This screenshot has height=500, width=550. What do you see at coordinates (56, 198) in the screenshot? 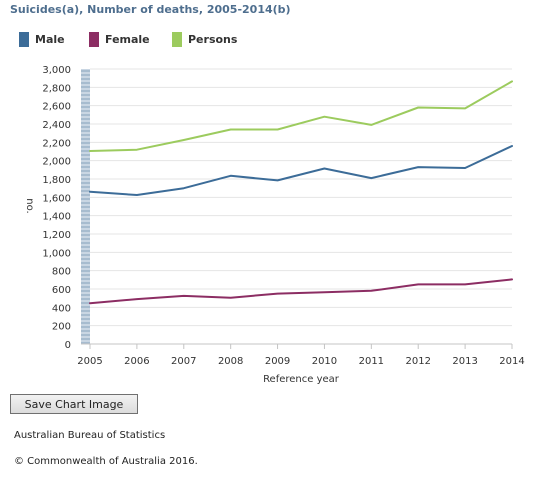
I see `y-tick-label: 1,600` at bounding box center [56, 198].